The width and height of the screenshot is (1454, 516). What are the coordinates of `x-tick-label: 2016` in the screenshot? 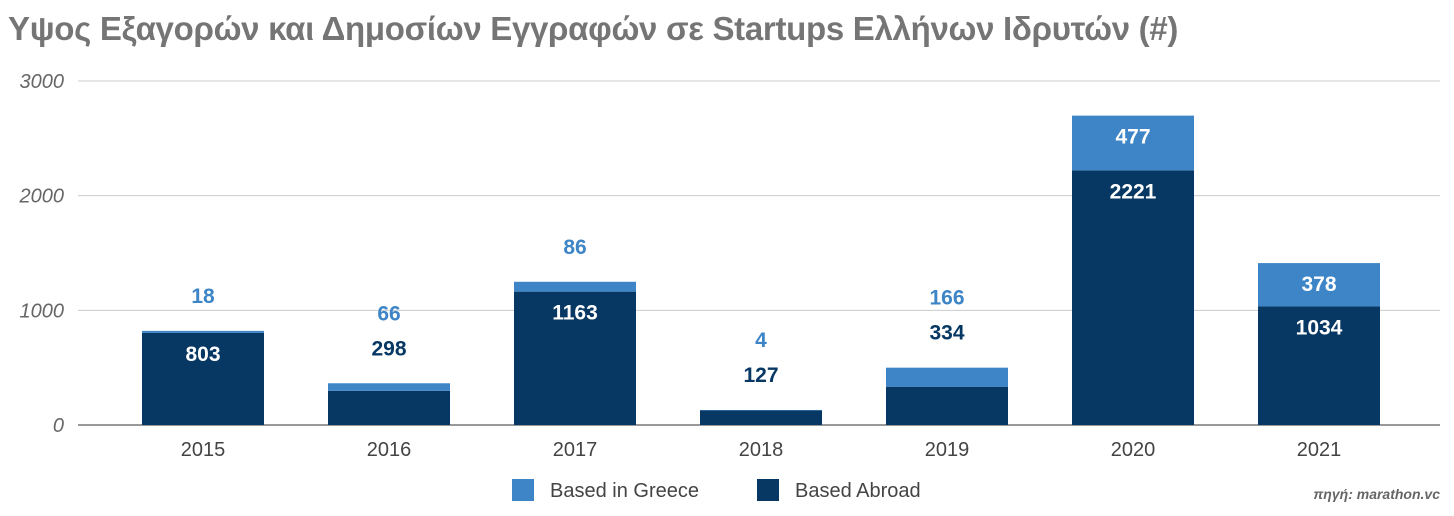 It's located at (389, 450).